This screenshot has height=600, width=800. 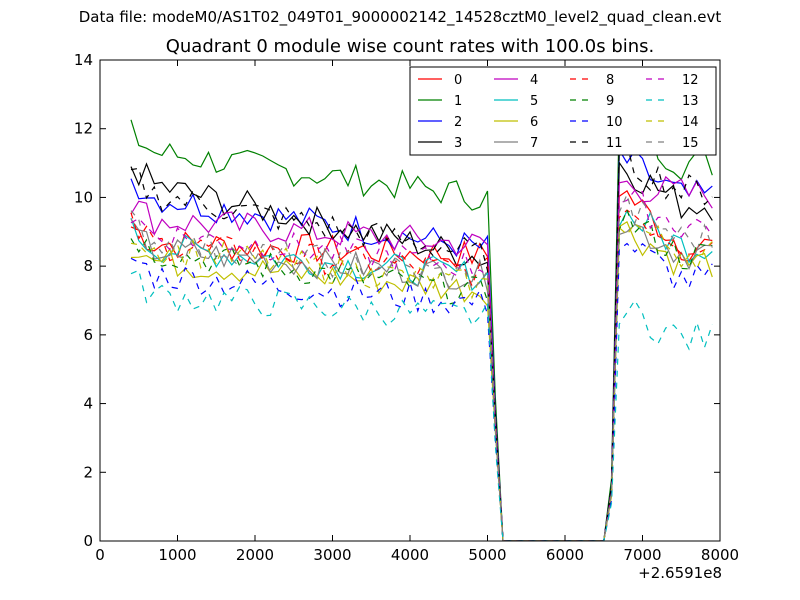 What do you see at coordinates (690, 122) in the screenshot?
I see `legend-label-14: 14` at bounding box center [690, 122].